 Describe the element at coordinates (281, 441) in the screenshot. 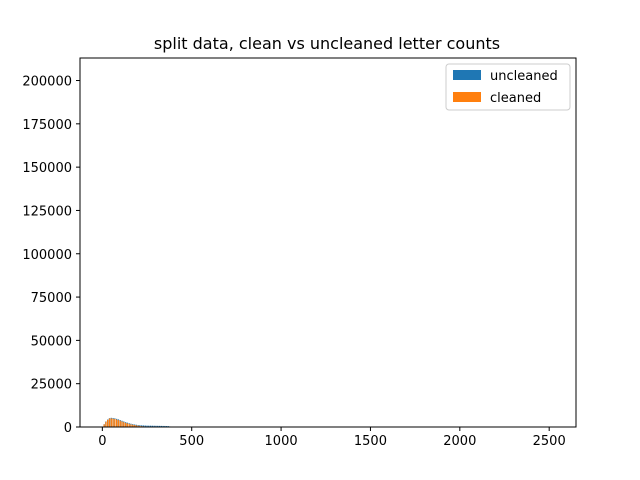

I see `x-tick-label: 1000` at that location.